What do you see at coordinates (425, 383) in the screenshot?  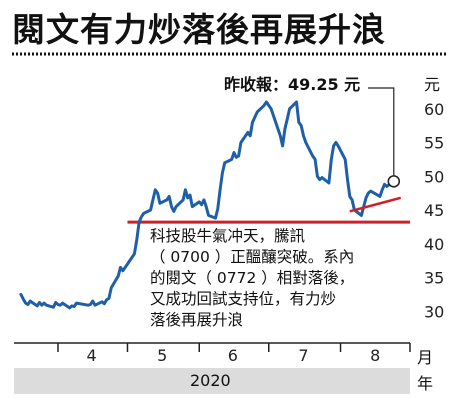 I see `x-axis-year-unit: 年` at bounding box center [425, 383].